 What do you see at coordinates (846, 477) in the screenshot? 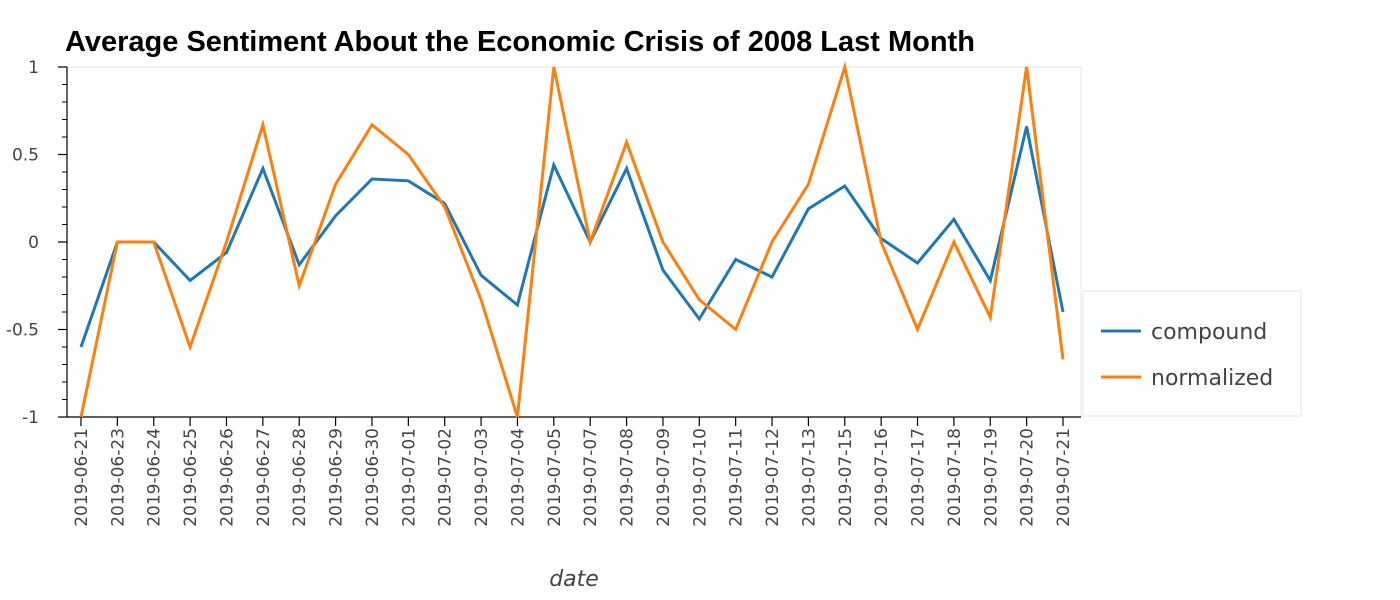
I see `x-tick-label: 2019-07-15` at bounding box center [846, 477].